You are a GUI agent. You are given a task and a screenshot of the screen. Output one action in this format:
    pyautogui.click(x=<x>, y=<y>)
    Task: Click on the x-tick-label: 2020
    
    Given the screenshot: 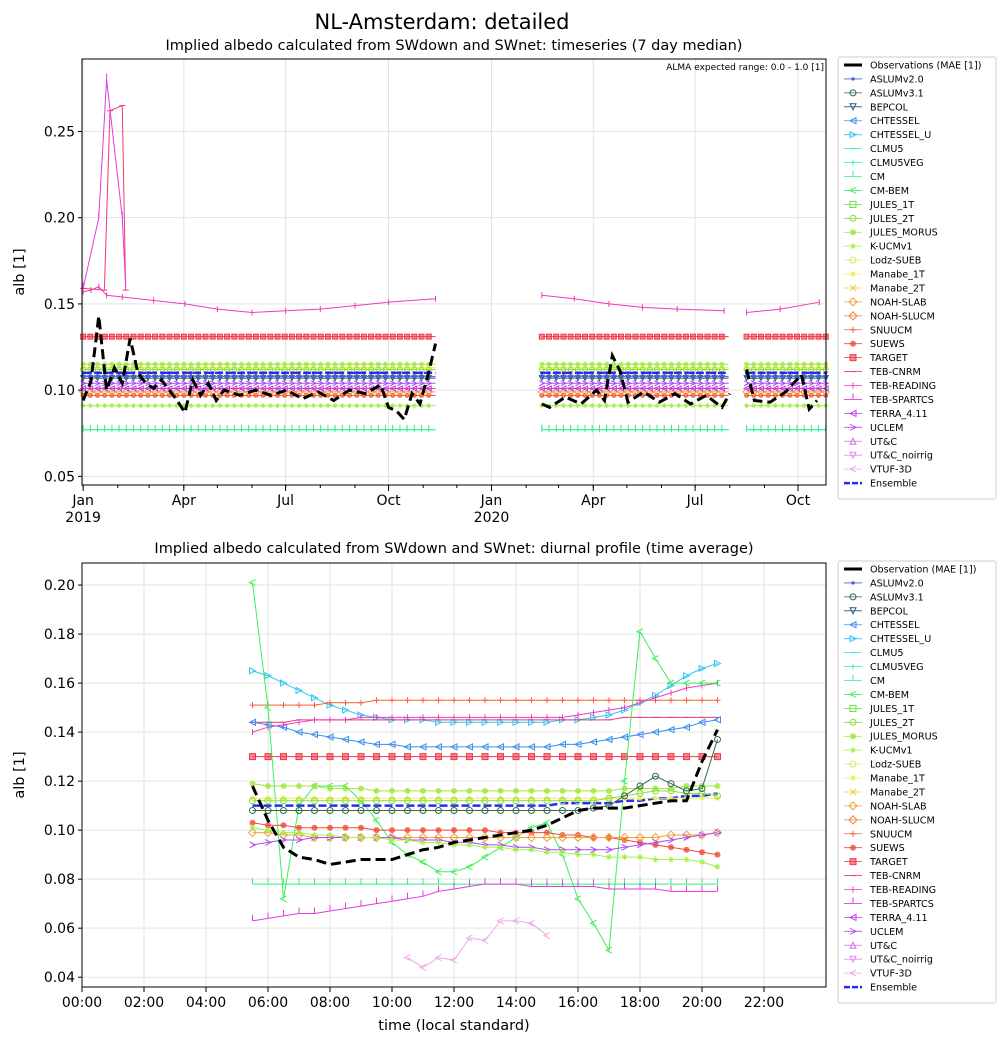 What is the action you would take?
    pyautogui.click(x=492, y=518)
    